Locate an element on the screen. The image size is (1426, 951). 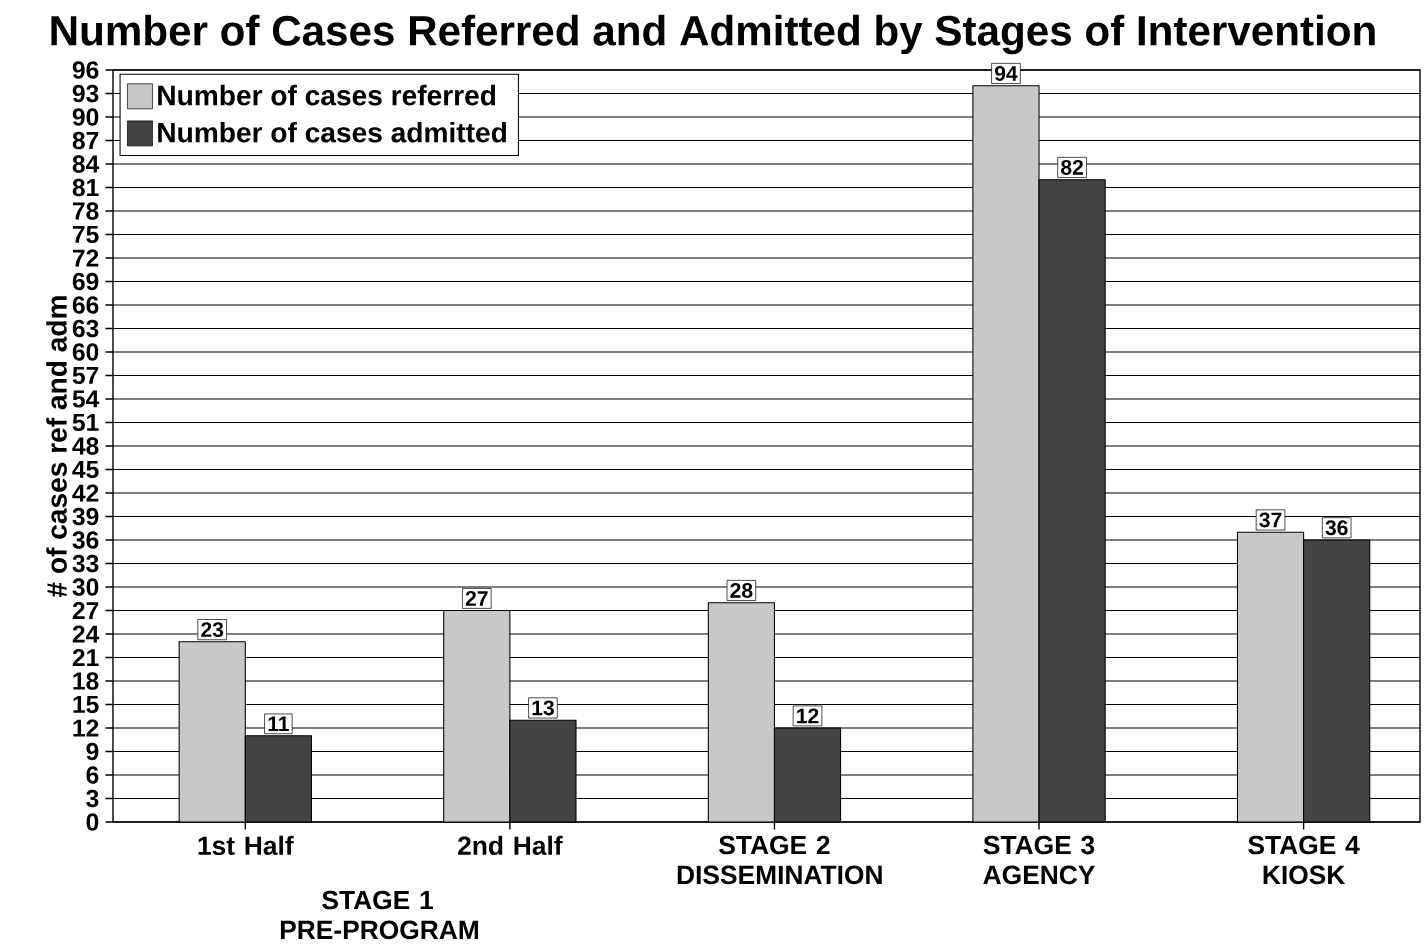
data-label: 13 is located at coordinates (543, 708).